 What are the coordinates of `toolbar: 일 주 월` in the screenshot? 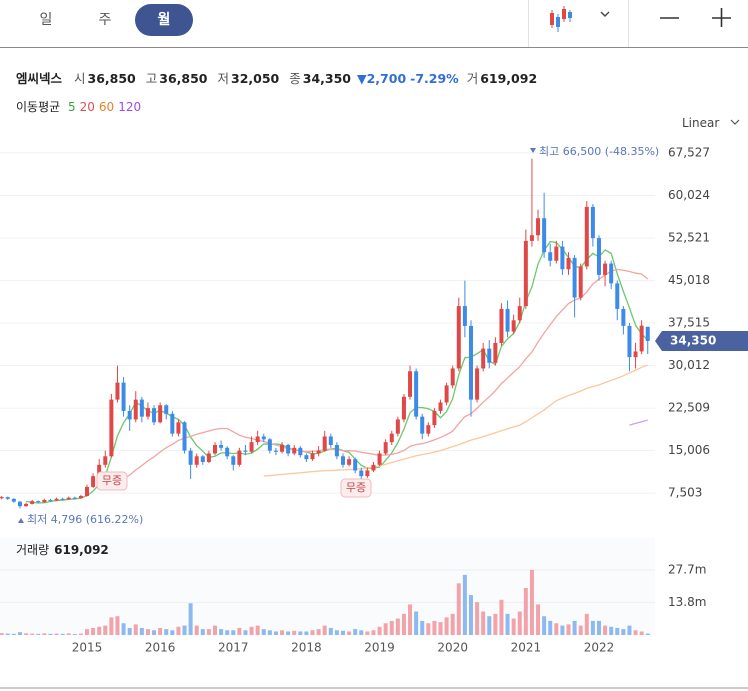 It's located at (374, 24).